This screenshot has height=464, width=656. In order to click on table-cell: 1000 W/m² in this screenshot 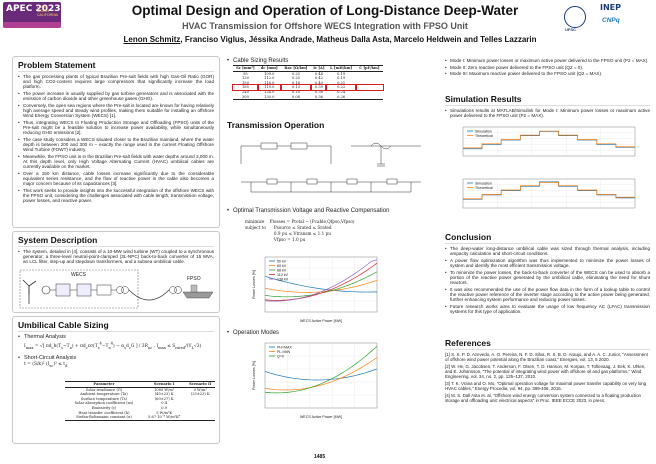, I will do `click(164, 389)`.